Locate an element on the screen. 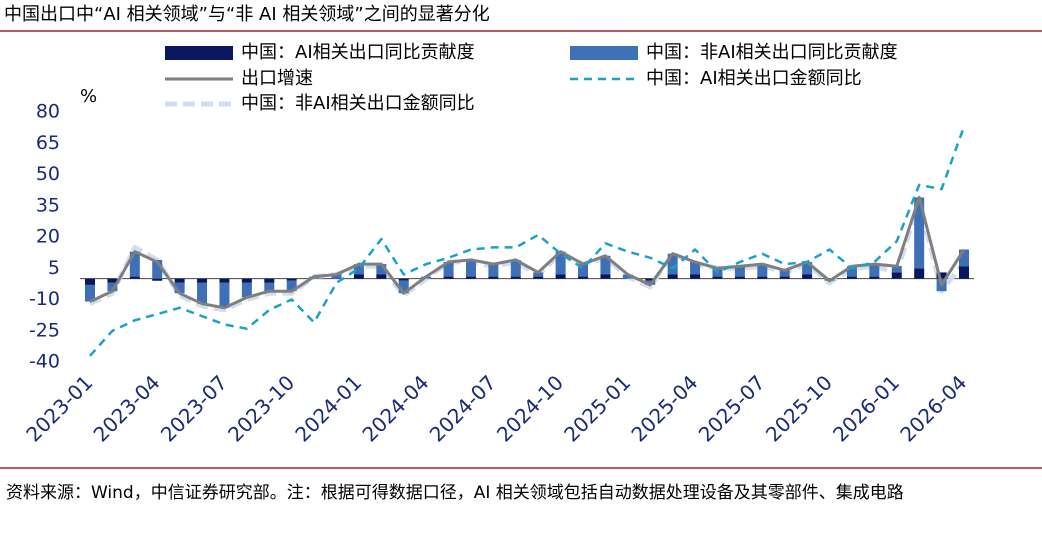 This screenshot has height=536, width=1042. y-tick-label: 5 is located at coordinates (54, 268).